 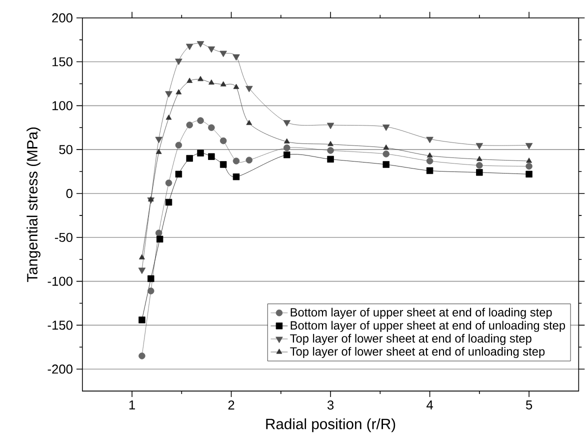 I want to click on legend-label: Top layer of lower sheet at end of unloading step, so click(x=417, y=352).